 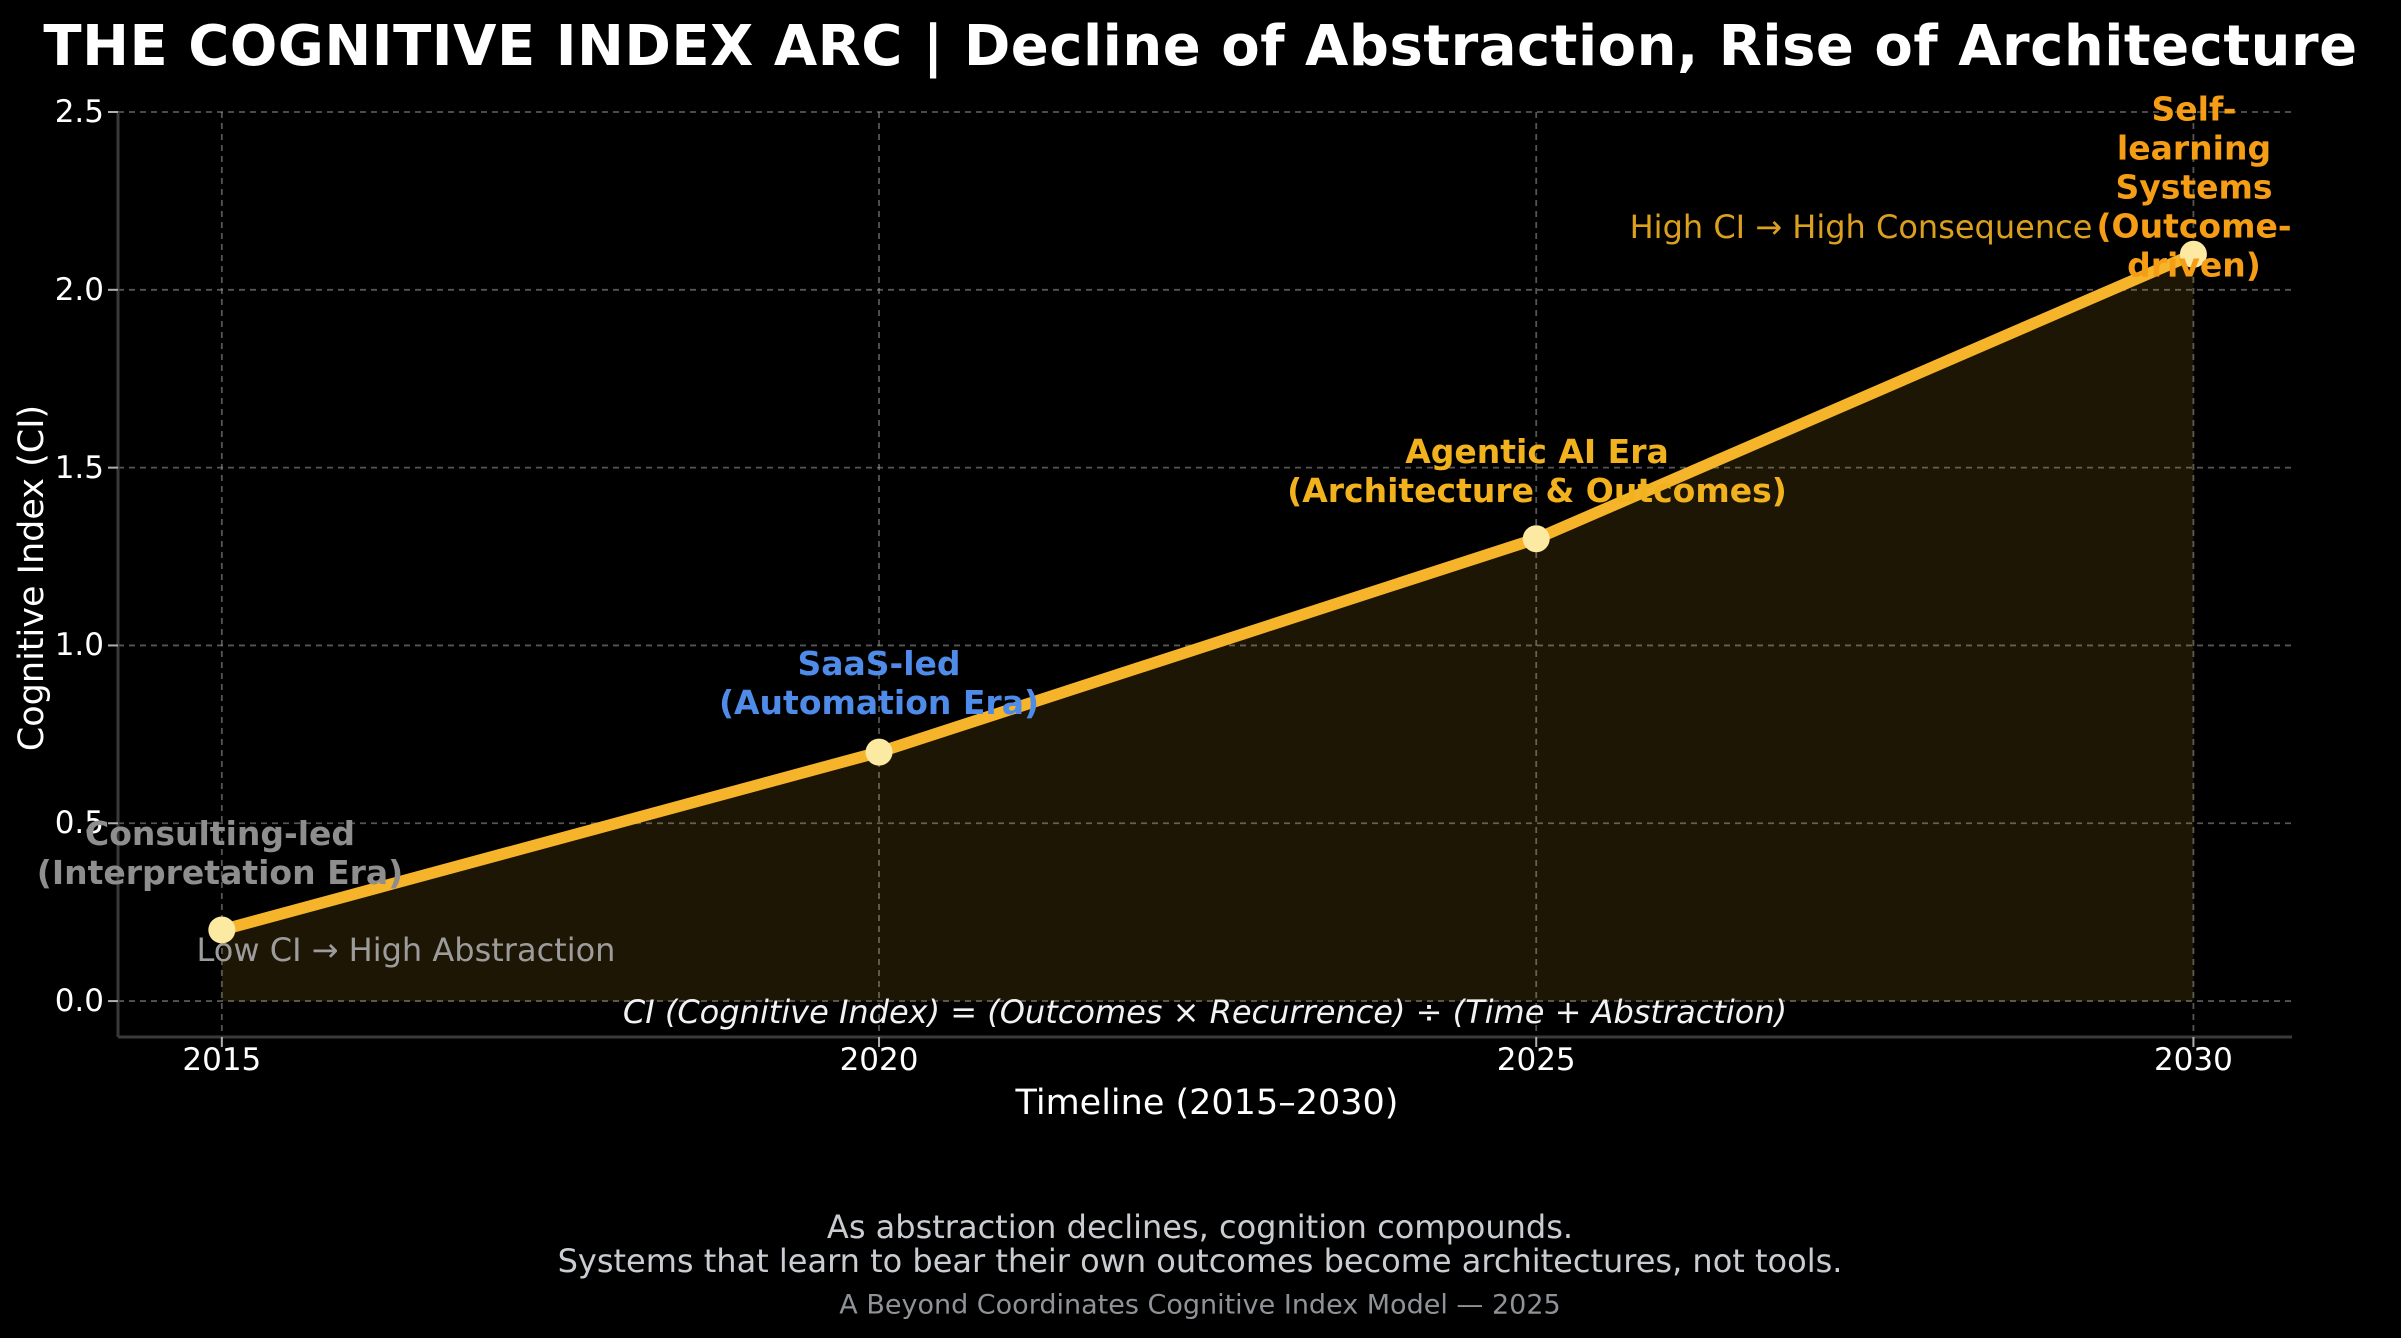 What do you see at coordinates (879, 683) in the screenshot?
I see `annotation-saas-led: SaaS-led (Automation Era)` at bounding box center [879, 683].